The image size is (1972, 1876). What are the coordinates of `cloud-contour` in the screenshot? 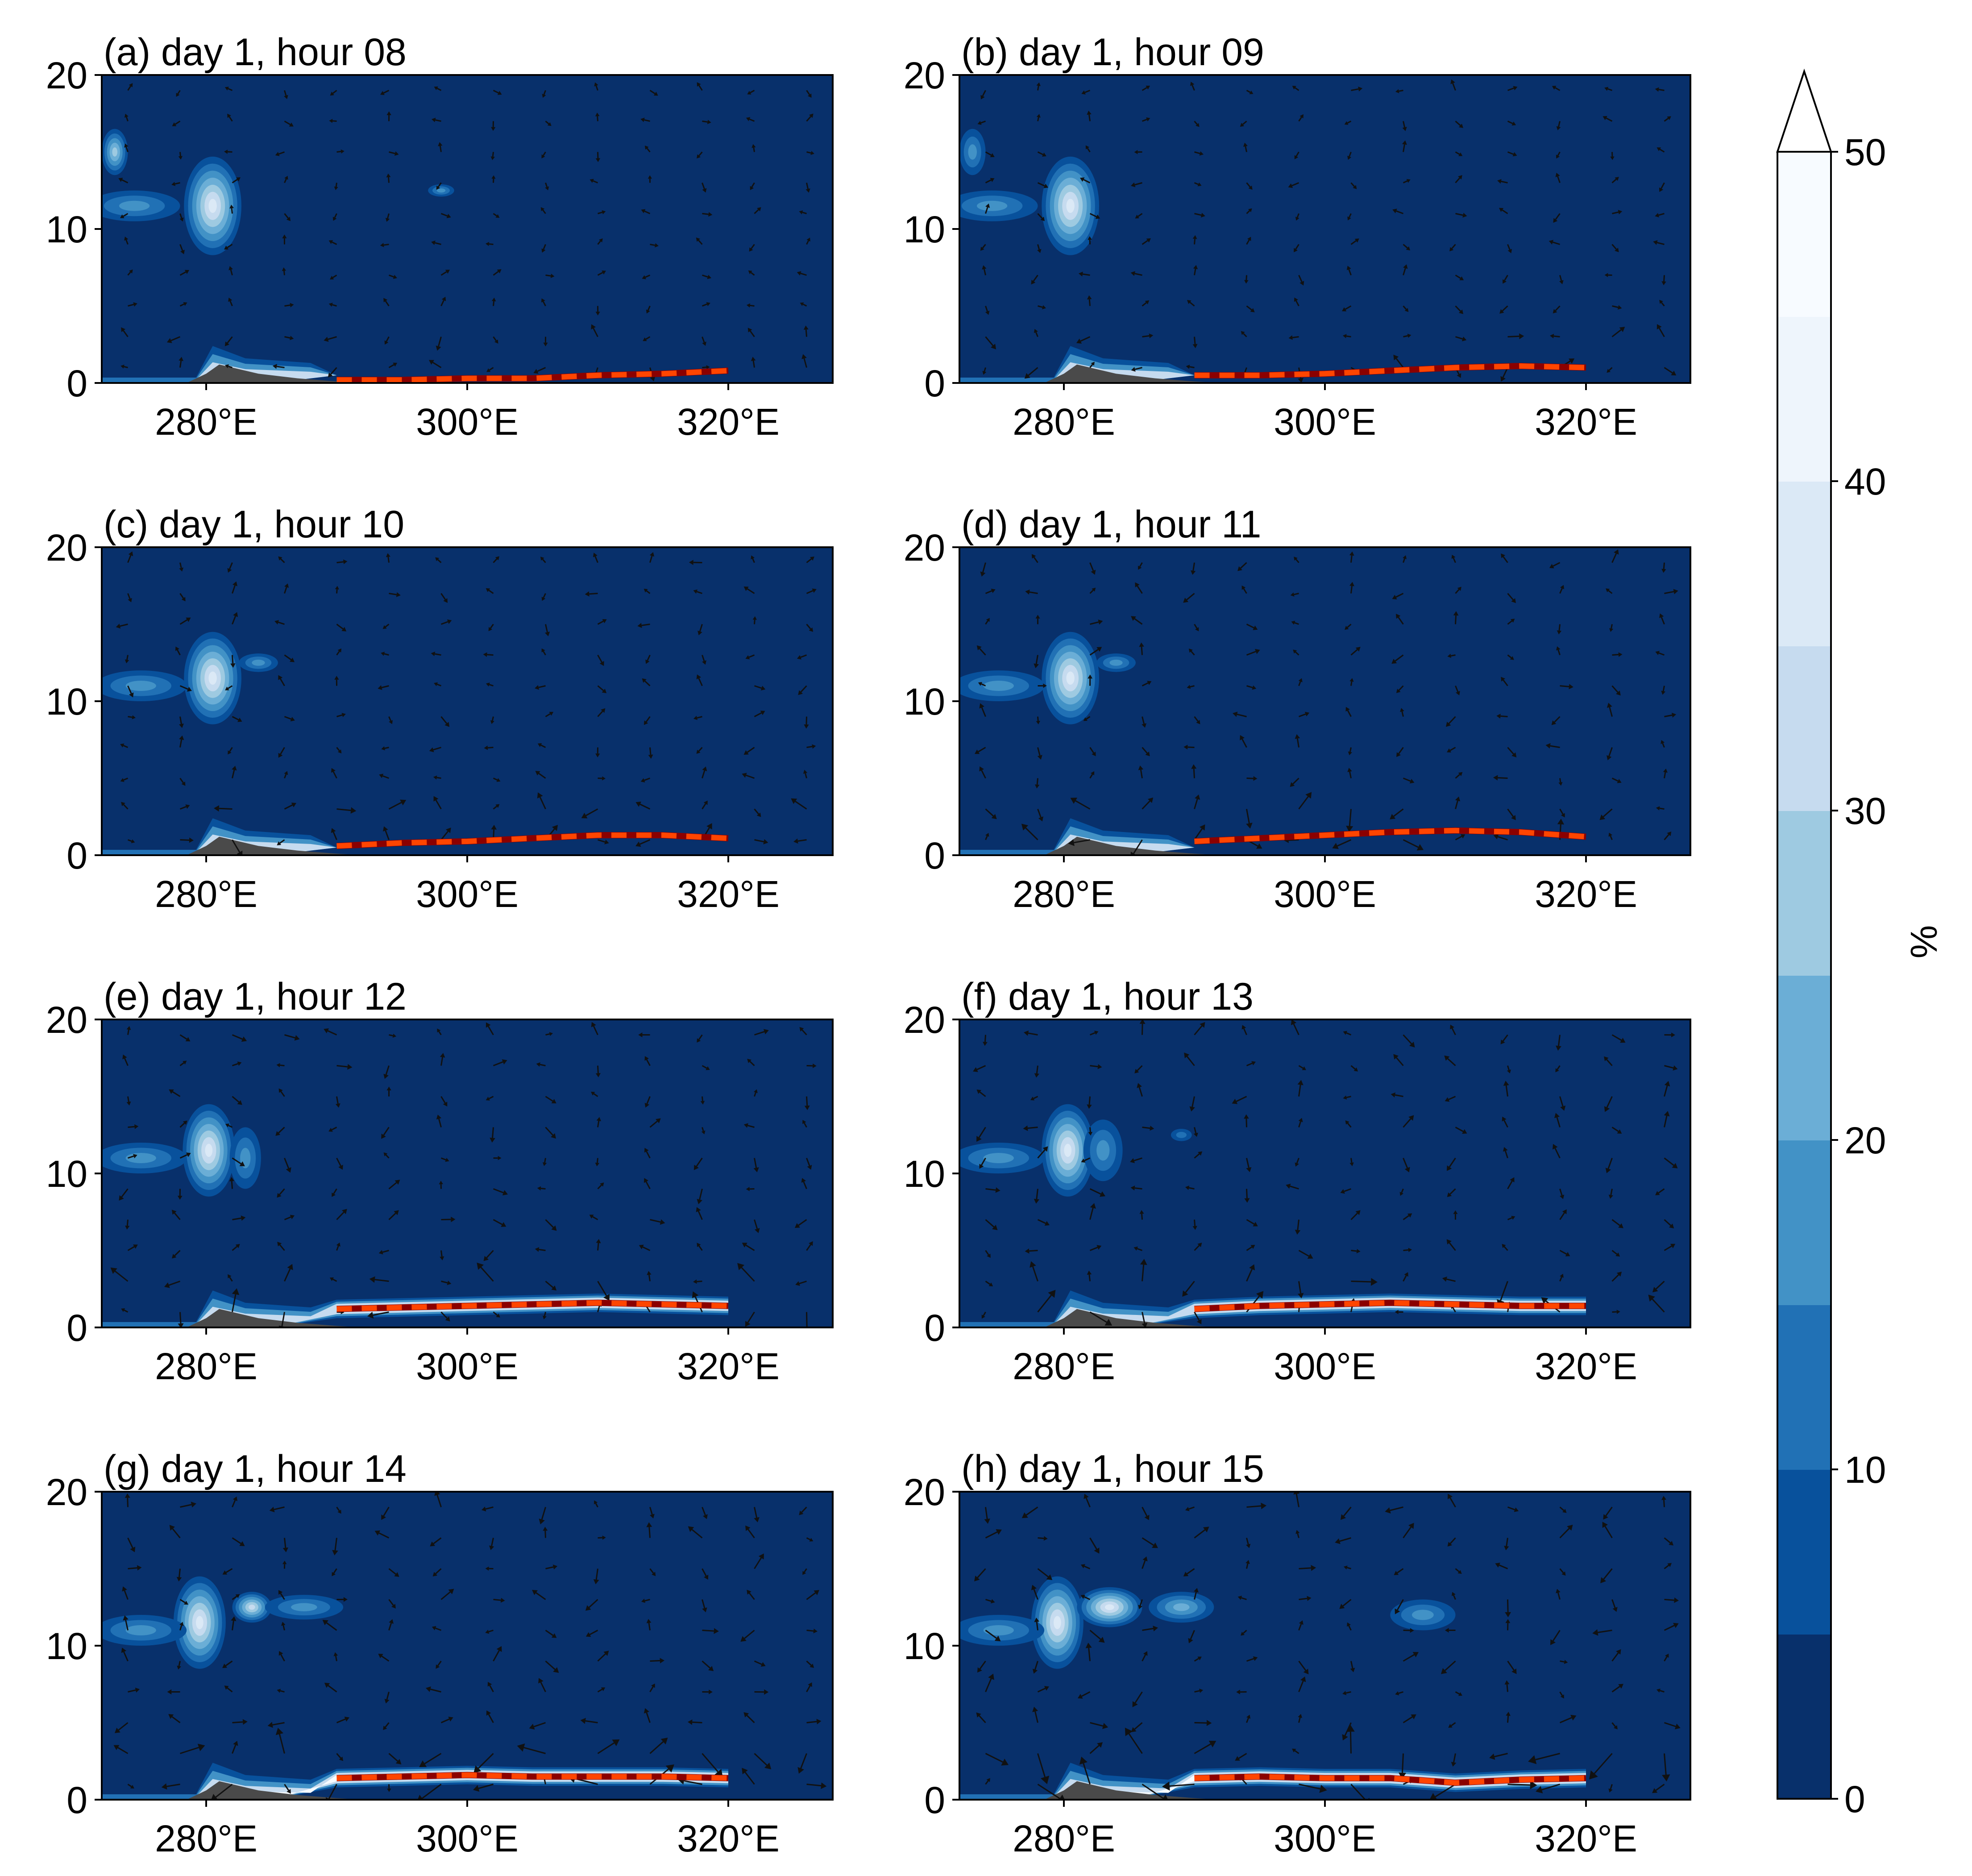 It's located at (199, 1623).